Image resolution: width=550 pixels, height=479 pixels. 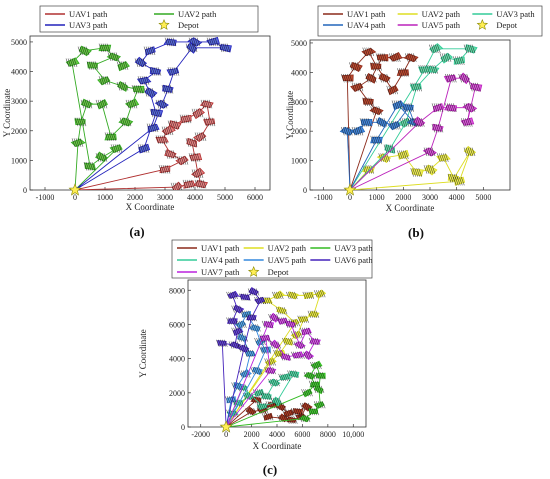 I want to click on x-tick-label: 2000, so click(x=403, y=197).